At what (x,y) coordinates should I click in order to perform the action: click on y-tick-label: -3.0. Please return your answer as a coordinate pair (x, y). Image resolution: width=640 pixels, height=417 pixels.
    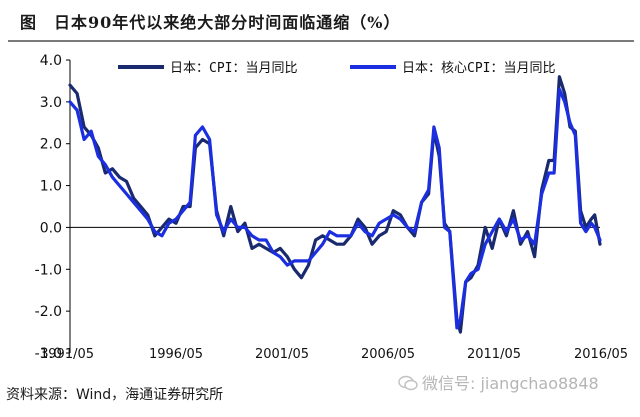
    Looking at the image, I should click on (48, 354).